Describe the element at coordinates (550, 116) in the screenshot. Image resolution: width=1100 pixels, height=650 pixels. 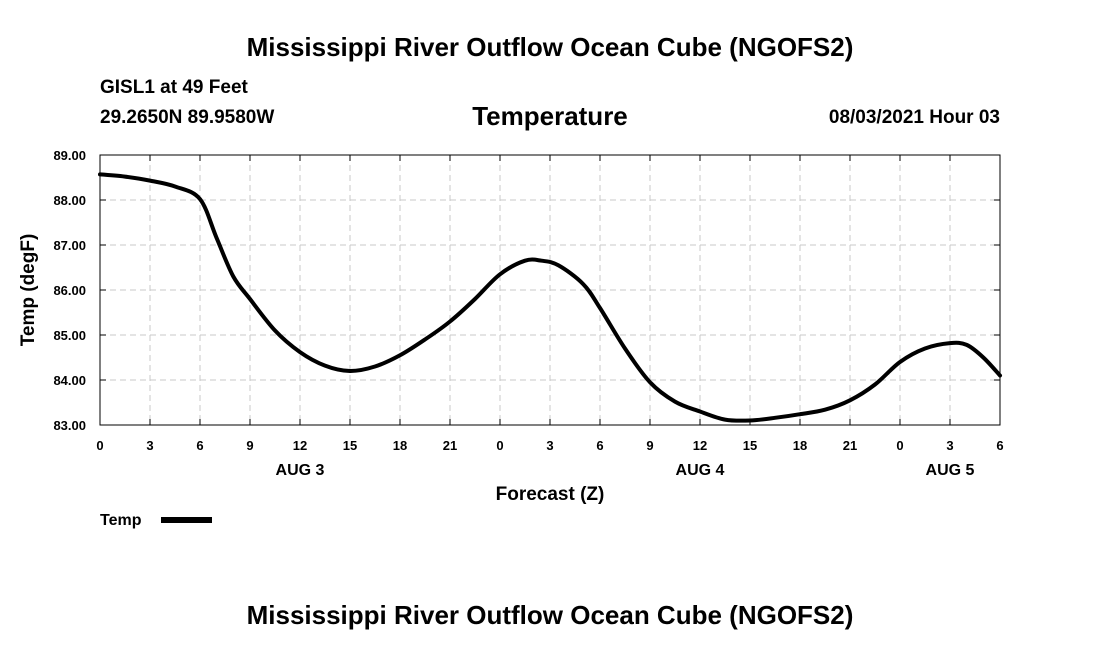
I see `chart-title: Temperature` at that location.